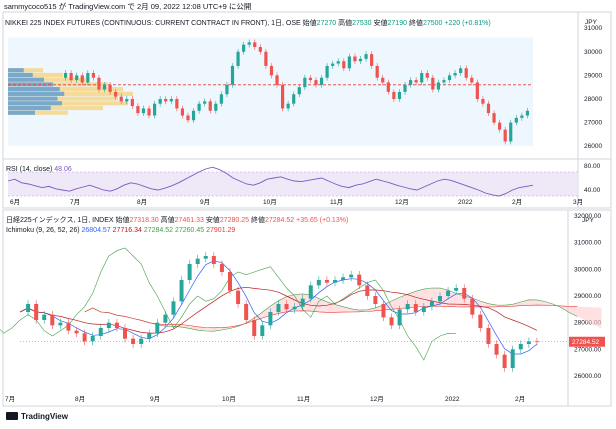 The height and width of the screenshot is (429, 616). Describe the element at coordinates (465, 202) in the screenshot. I see `top-x-tick-label: 2022` at that location.